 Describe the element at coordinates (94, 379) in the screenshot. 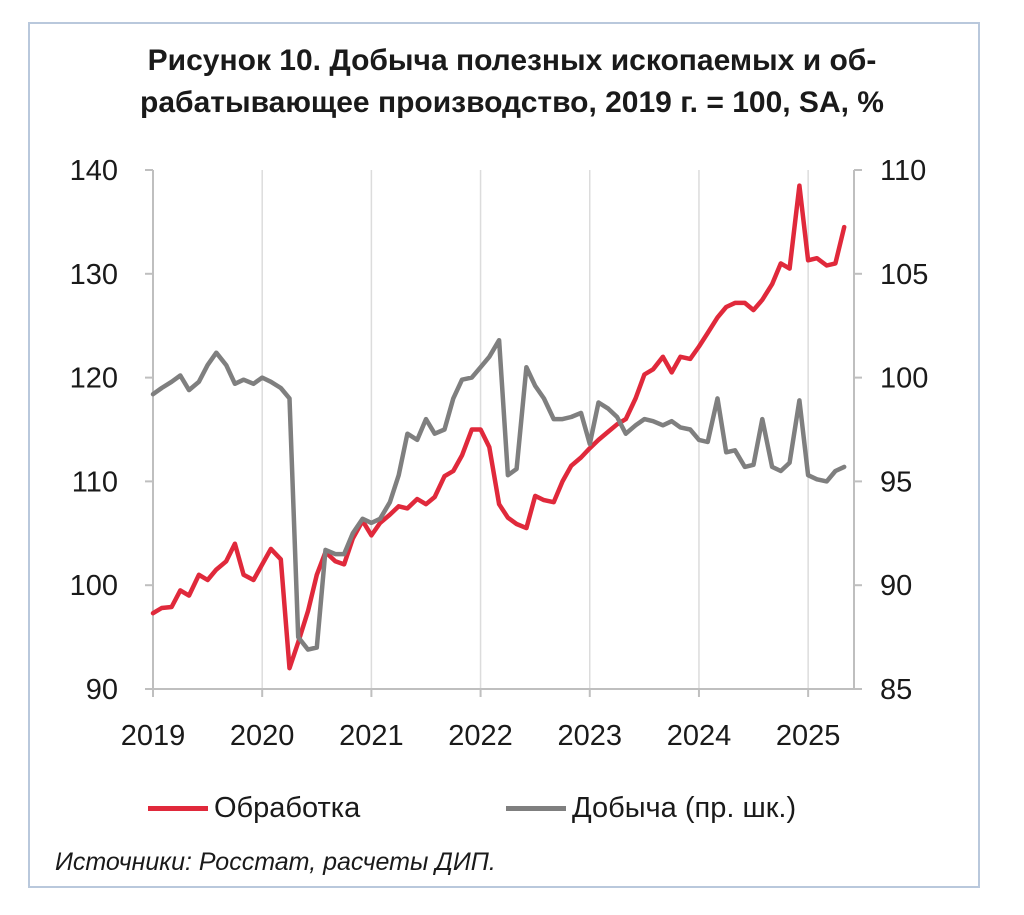

I see `y-left-tick-label: 120` at that location.